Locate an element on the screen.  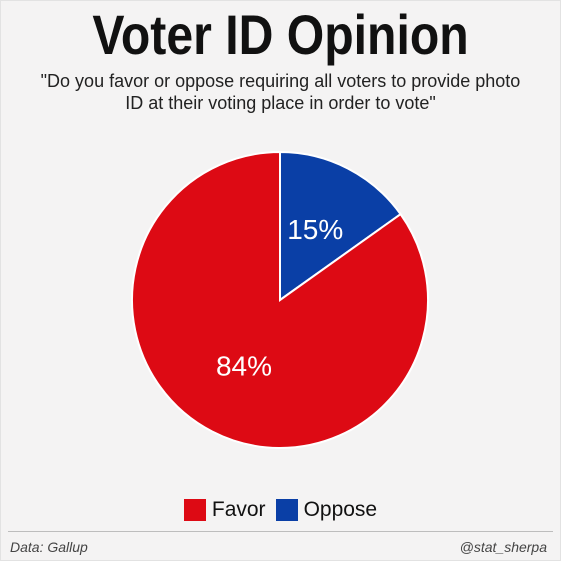
source-note: Data: Gallup is located at coordinates (49, 547).